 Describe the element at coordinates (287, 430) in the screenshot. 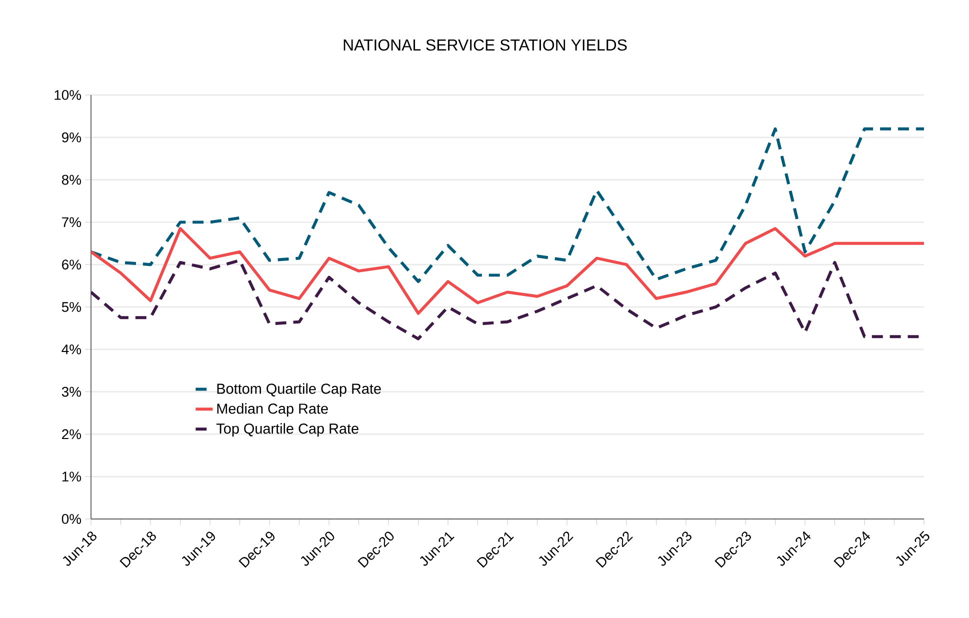

I see `legend-label: Top Quartile Cap Rate` at that location.